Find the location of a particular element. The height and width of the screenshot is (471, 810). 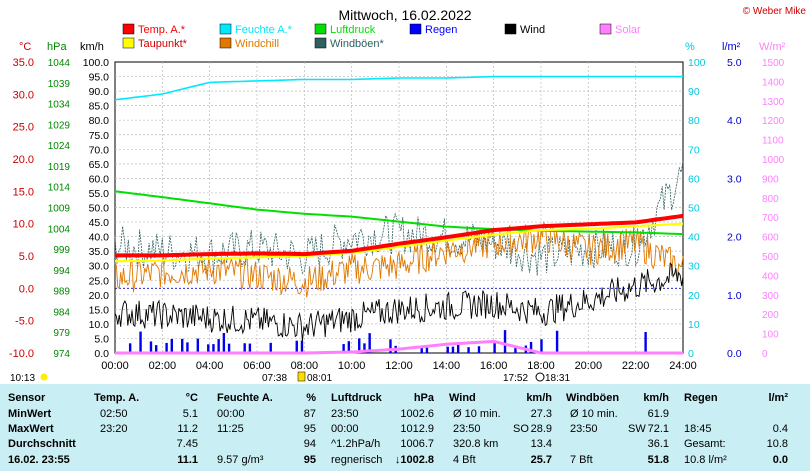

legend-label: Taupunkt* is located at coordinates (163, 44).